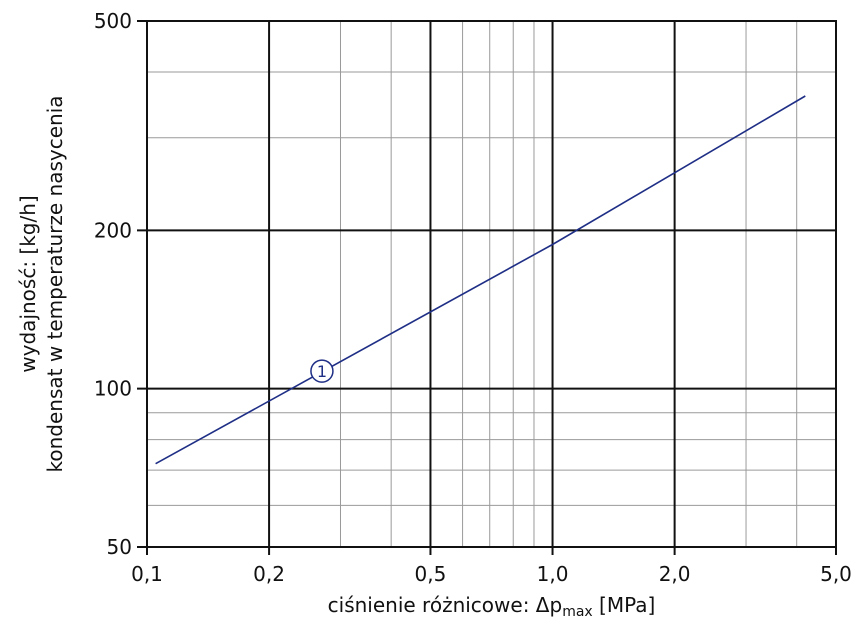 This screenshot has width=852, height=623. What do you see at coordinates (269, 574) in the screenshot?
I see `x-tick-label: 0,2` at bounding box center [269, 574].